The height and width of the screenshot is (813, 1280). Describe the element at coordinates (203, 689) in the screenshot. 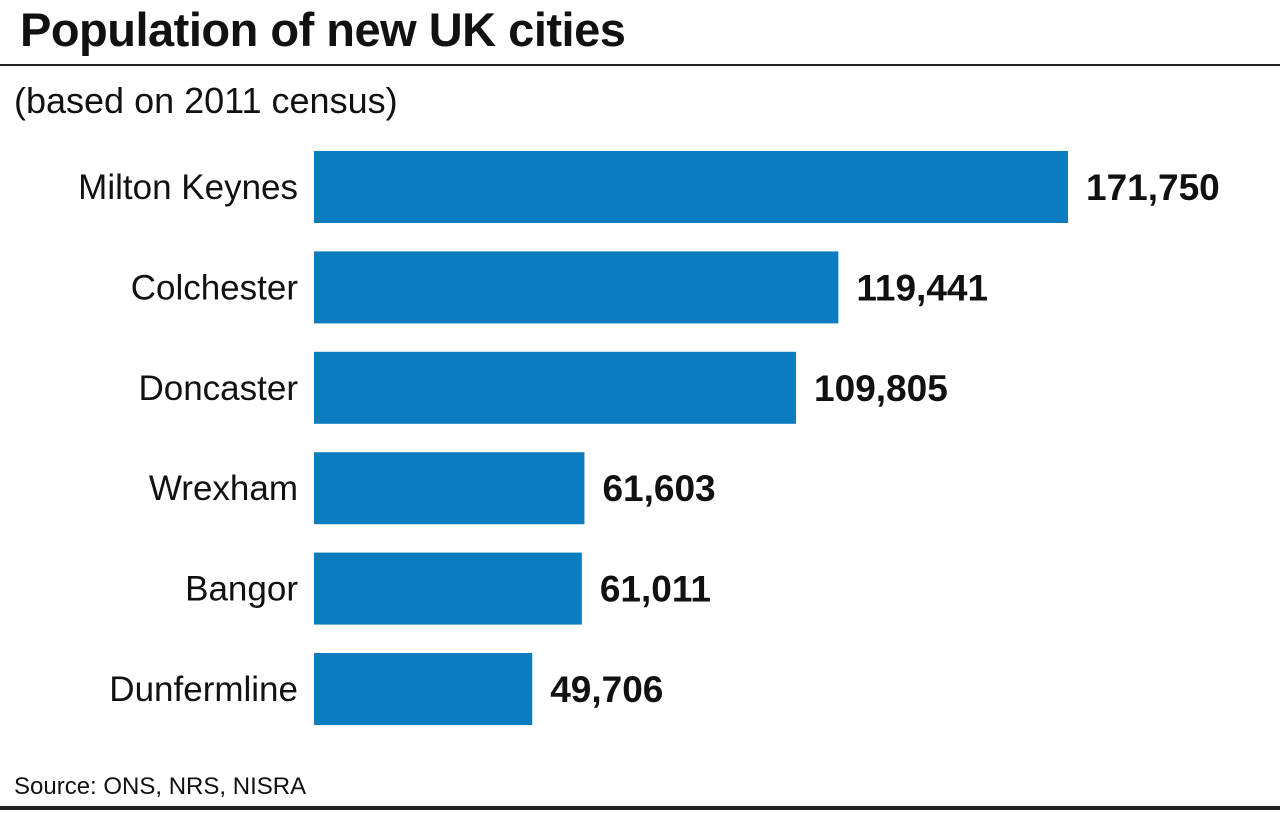

I see `category-label-dunfermline: Dunfermline` at that location.